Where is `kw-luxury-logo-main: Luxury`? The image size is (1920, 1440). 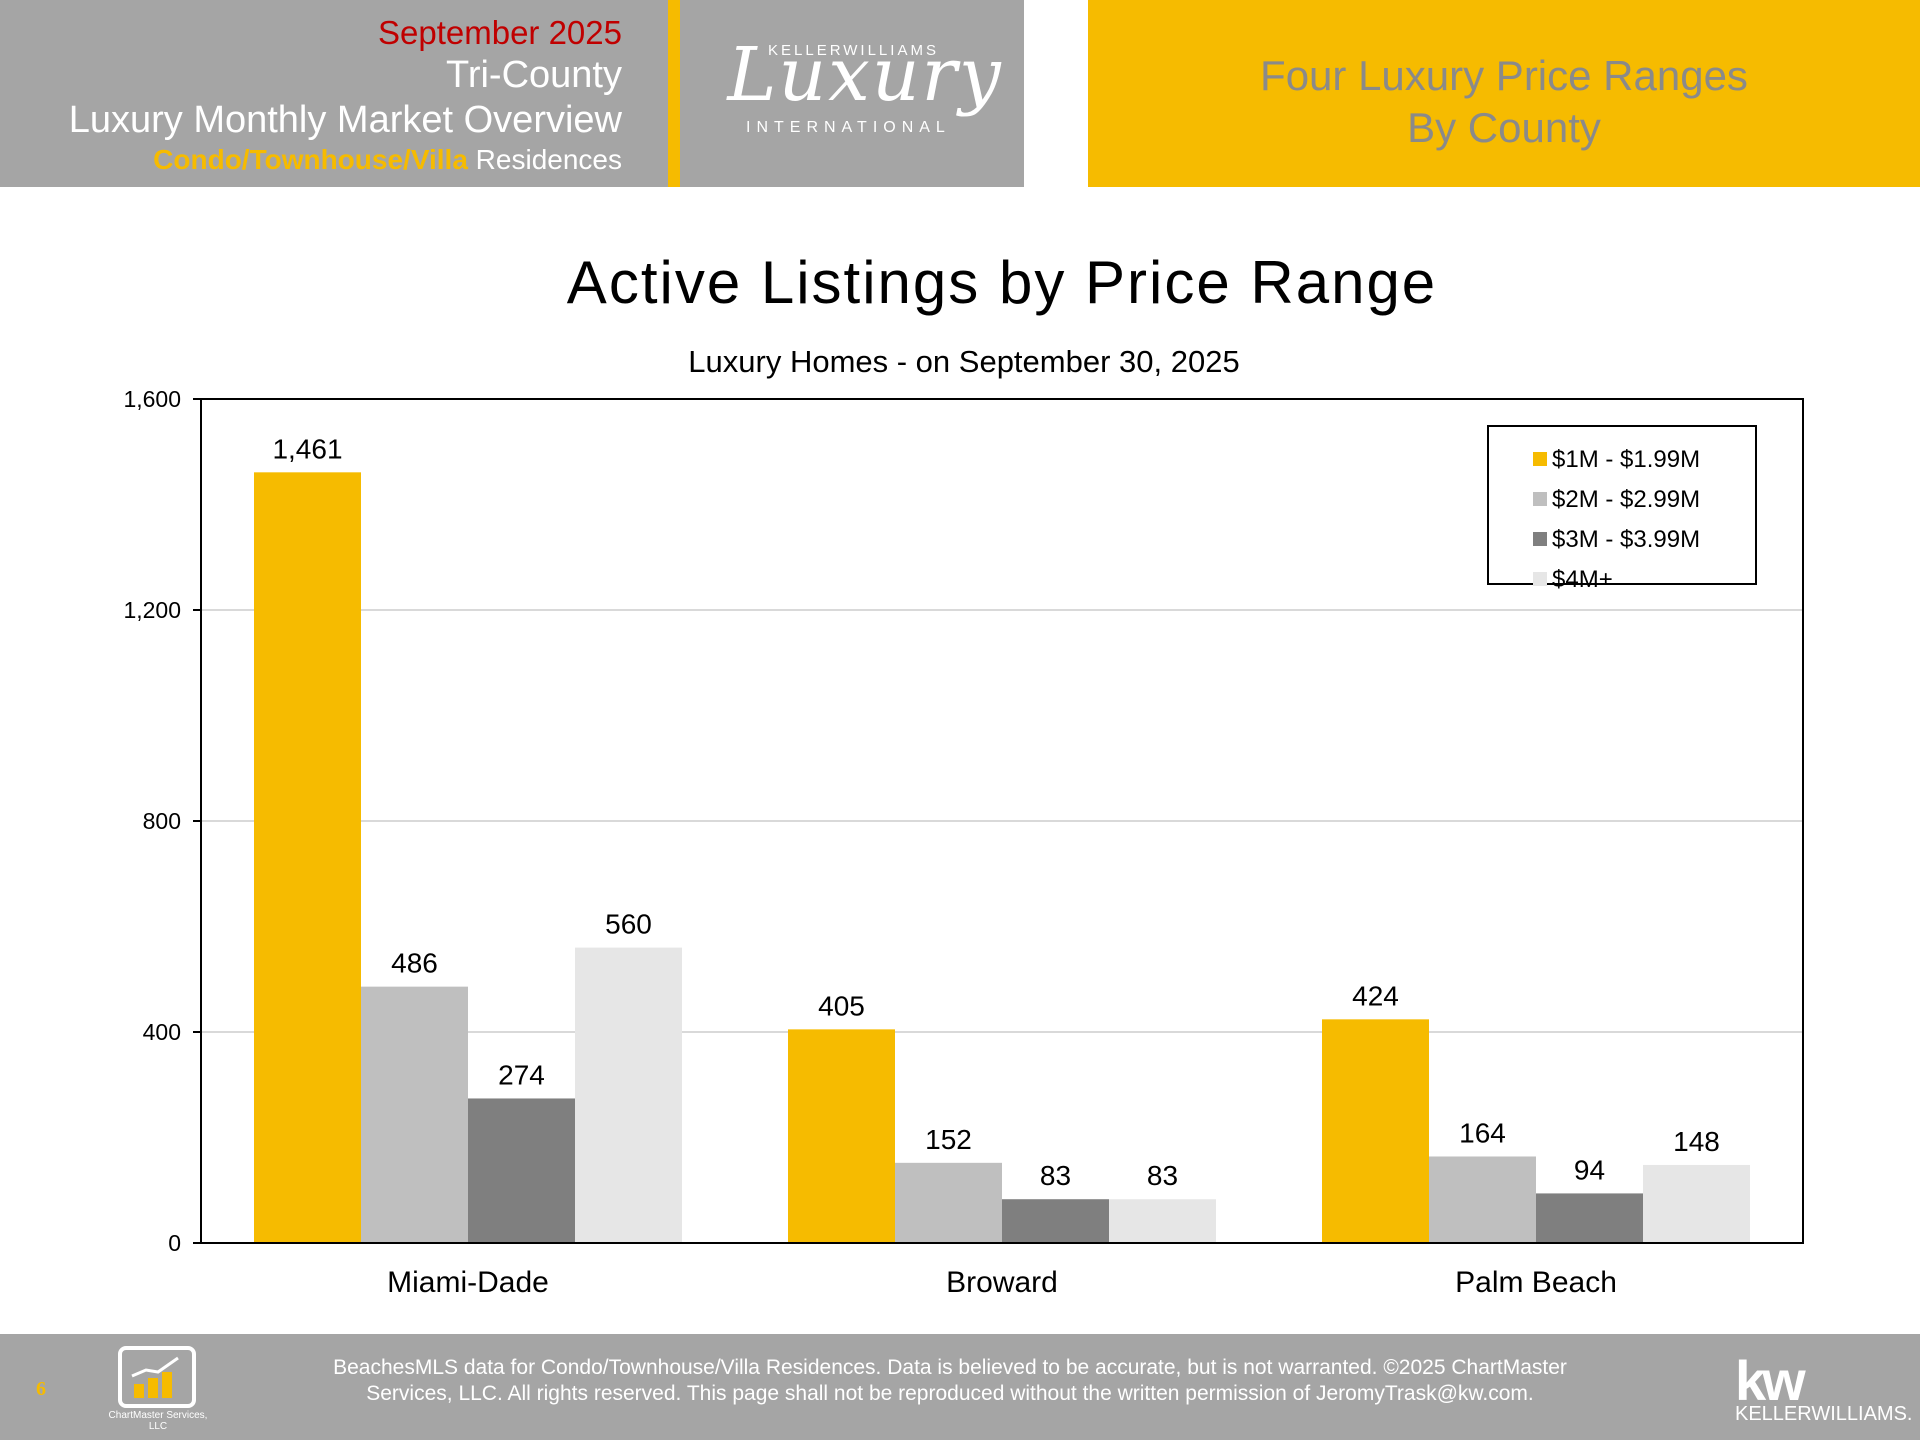
kw-luxury-logo-main: Luxury is located at coordinates (865, 75).